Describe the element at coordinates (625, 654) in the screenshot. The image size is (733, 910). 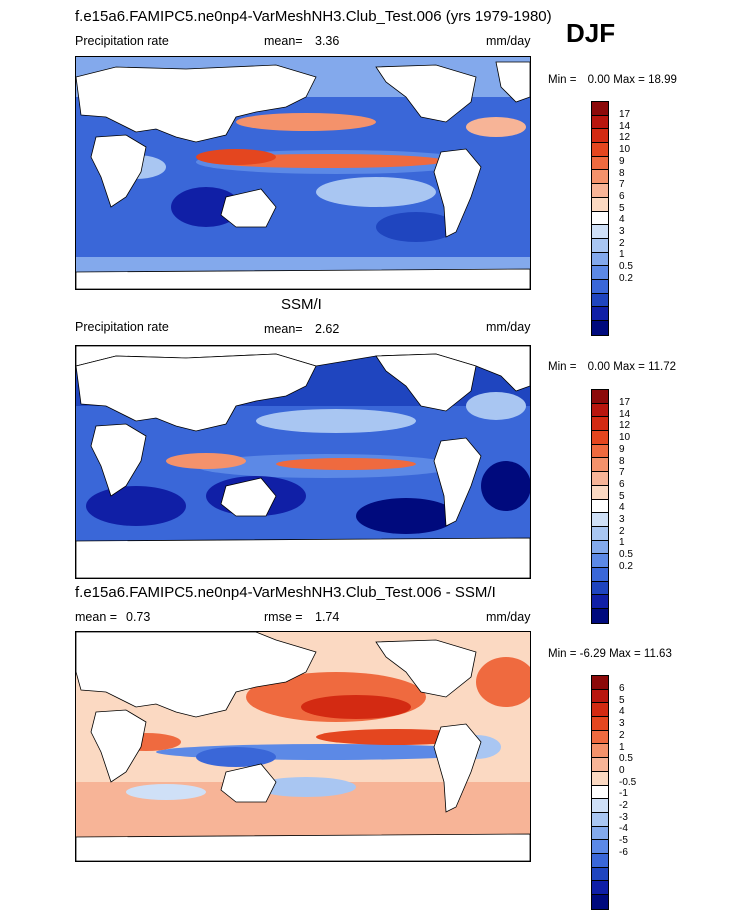
I see `panel3-max-label: Max =` at that location.